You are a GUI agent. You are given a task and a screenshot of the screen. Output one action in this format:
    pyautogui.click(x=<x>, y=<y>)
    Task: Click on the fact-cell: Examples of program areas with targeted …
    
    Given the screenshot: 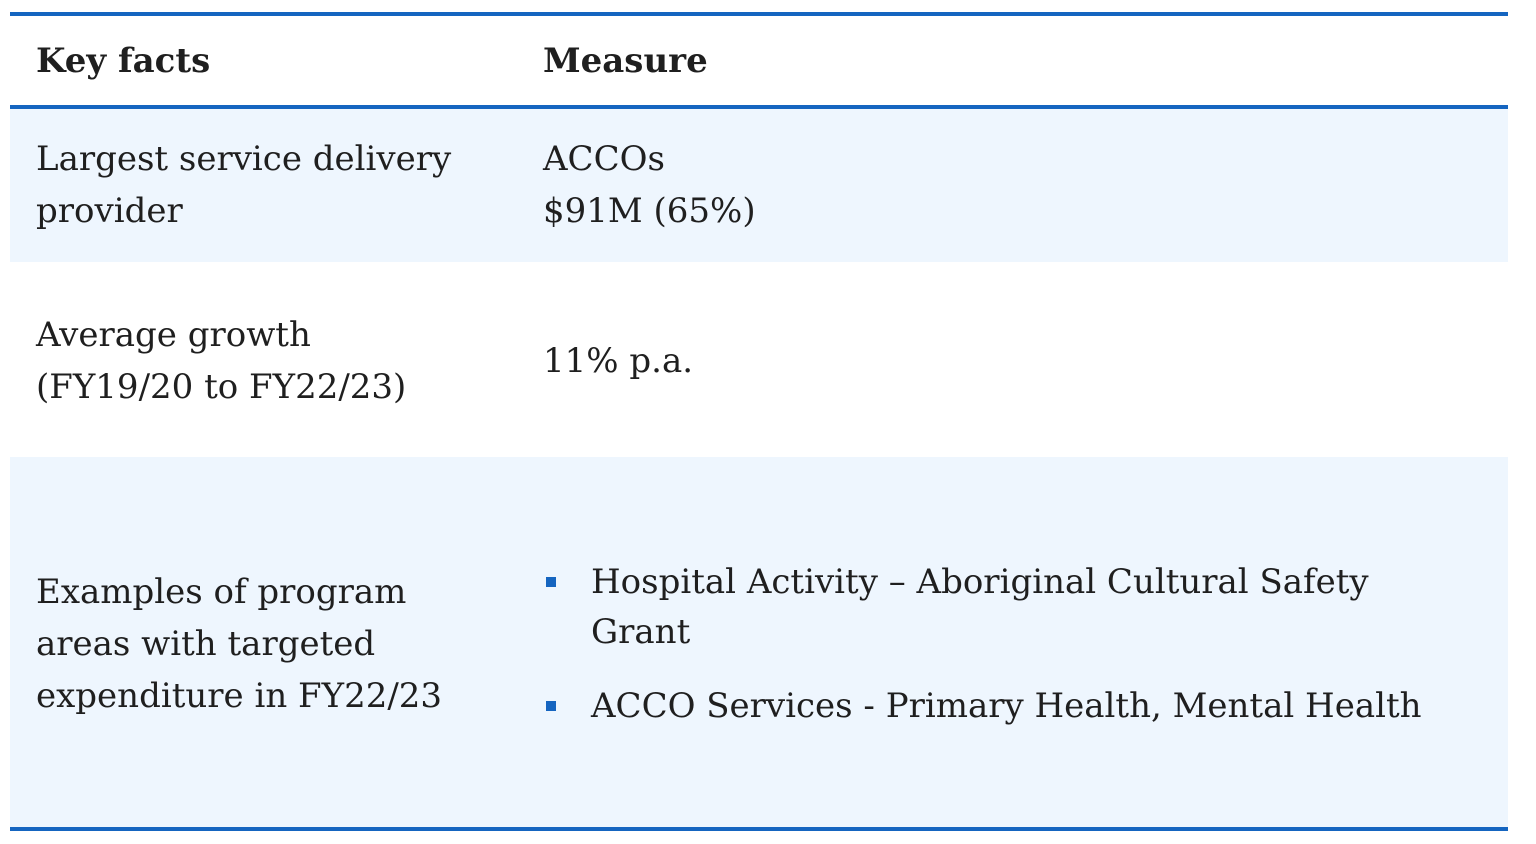 What is the action you would take?
    pyautogui.click(x=239, y=644)
    